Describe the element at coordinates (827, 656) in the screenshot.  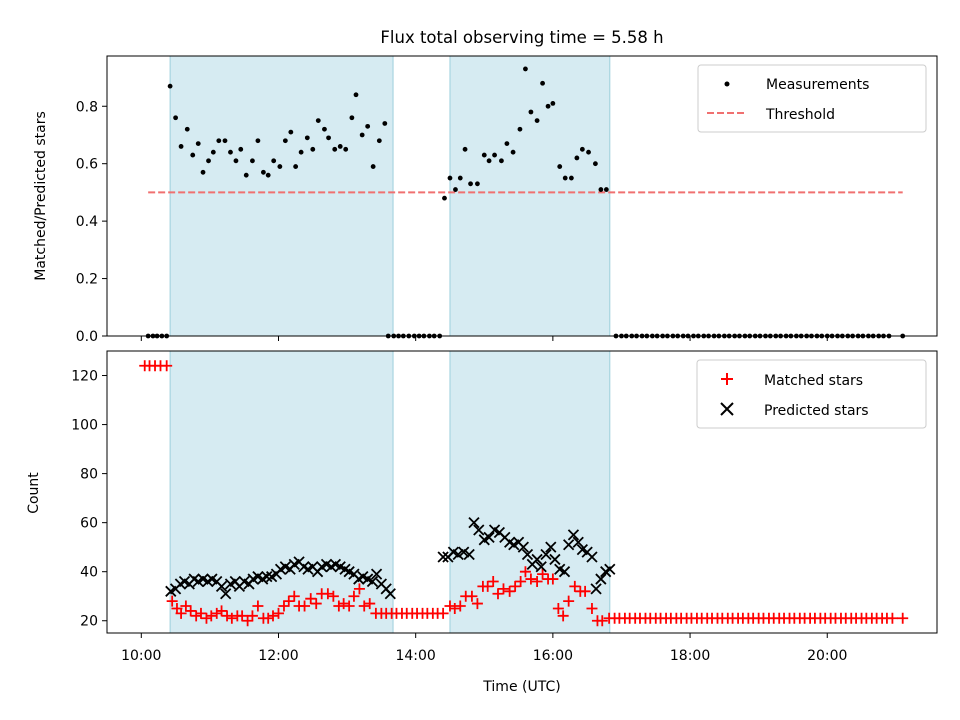
I see `x-tick-label: 20:00` at that location.